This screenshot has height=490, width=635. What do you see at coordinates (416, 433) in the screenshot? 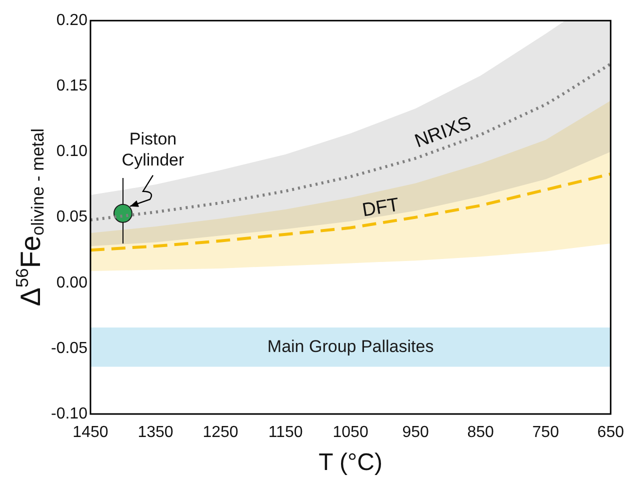
I see `x-tick-label: 950` at bounding box center [416, 433].